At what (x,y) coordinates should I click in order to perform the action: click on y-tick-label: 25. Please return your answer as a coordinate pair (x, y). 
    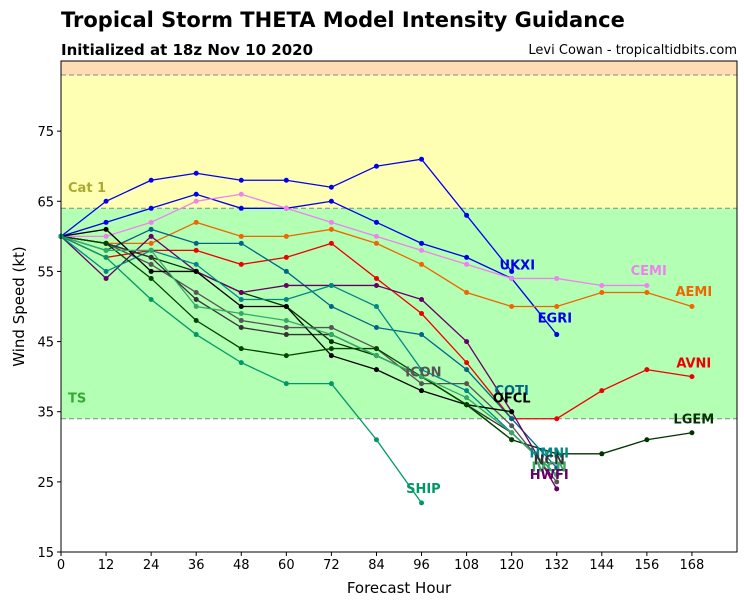
    Looking at the image, I should click on (45, 483).